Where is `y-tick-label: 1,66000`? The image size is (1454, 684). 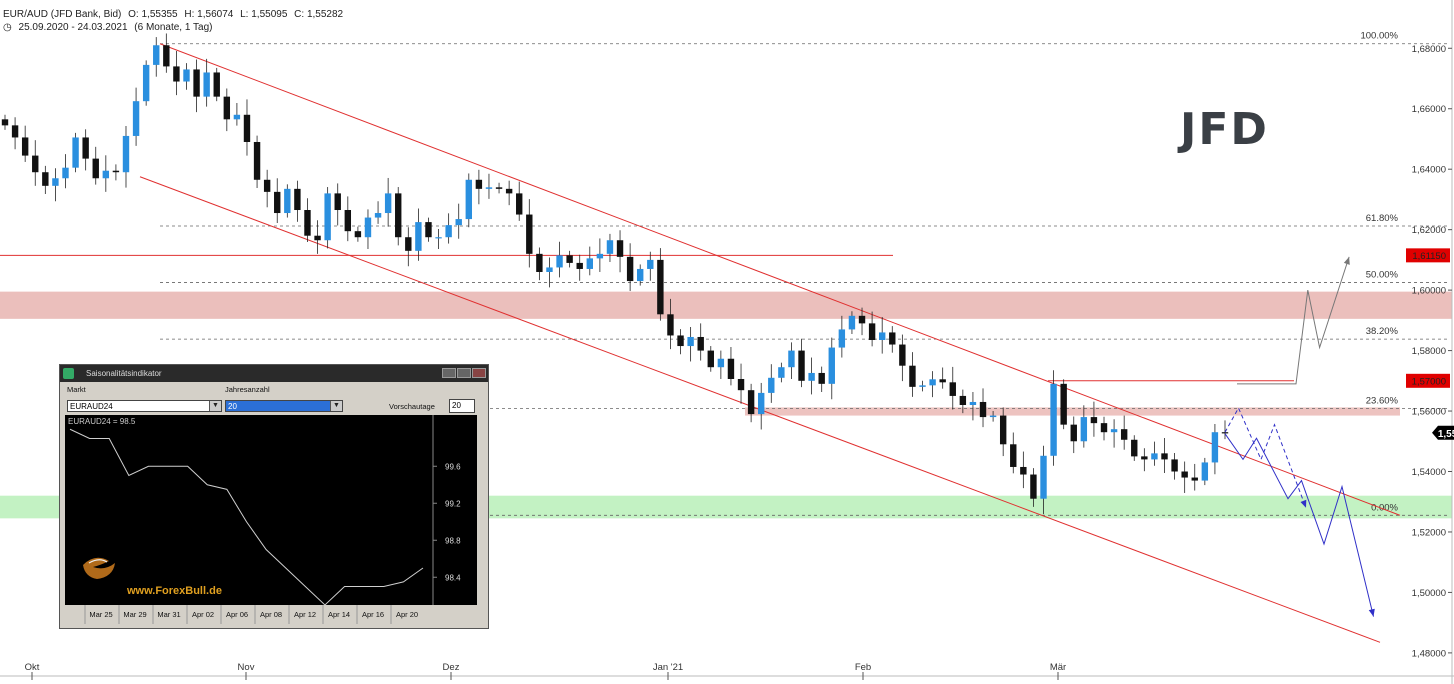 y-tick-label: 1,66000 is located at coordinates (1429, 109).